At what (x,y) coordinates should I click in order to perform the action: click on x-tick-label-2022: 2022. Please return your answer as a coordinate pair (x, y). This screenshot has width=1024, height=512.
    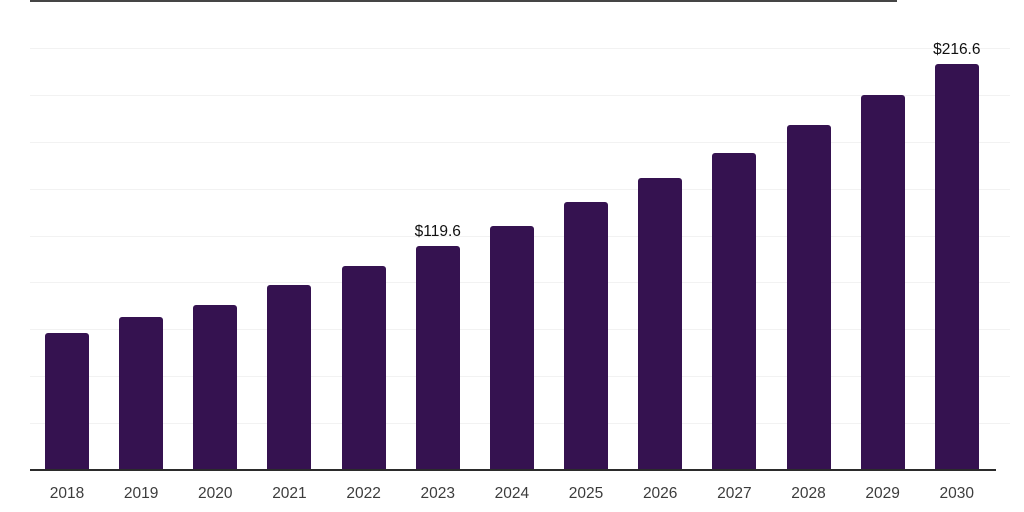
    Looking at the image, I should click on (363, 493).